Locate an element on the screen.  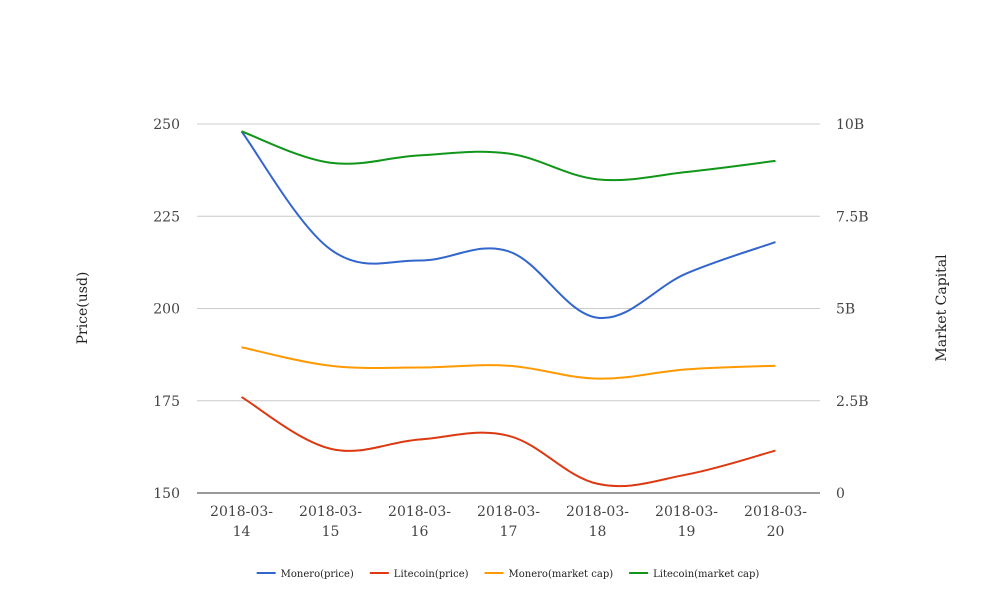
y-tick-label: 200 is located at coordinates (166, 310).